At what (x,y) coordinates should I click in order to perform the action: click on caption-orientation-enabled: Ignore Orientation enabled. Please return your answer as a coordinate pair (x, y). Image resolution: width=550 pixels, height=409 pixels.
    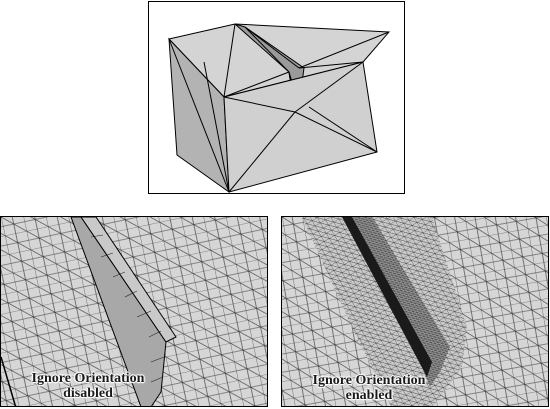
    Looking at the image, I should click on (369, 388).